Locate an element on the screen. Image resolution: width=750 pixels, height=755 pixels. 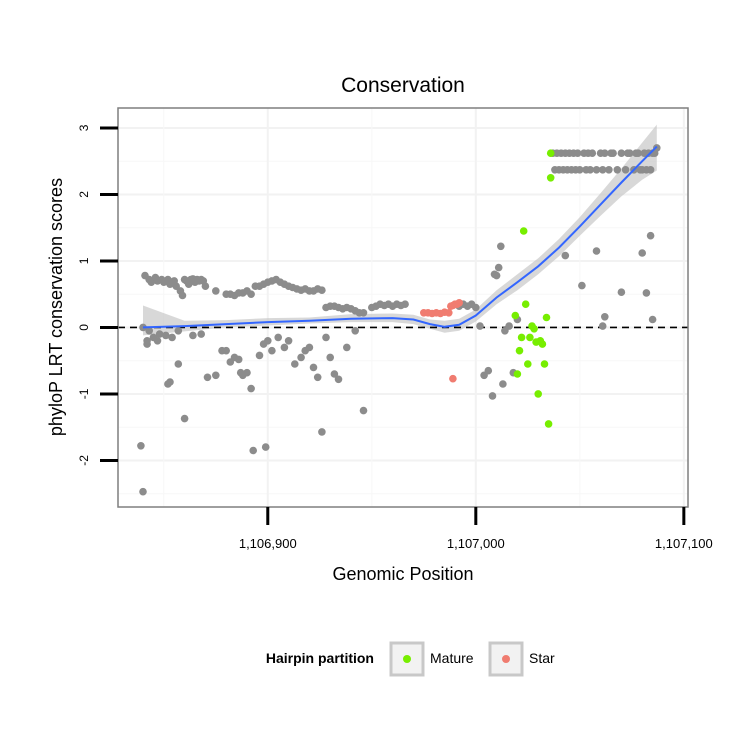
legend-key-point is located at coordinates (407, 659).